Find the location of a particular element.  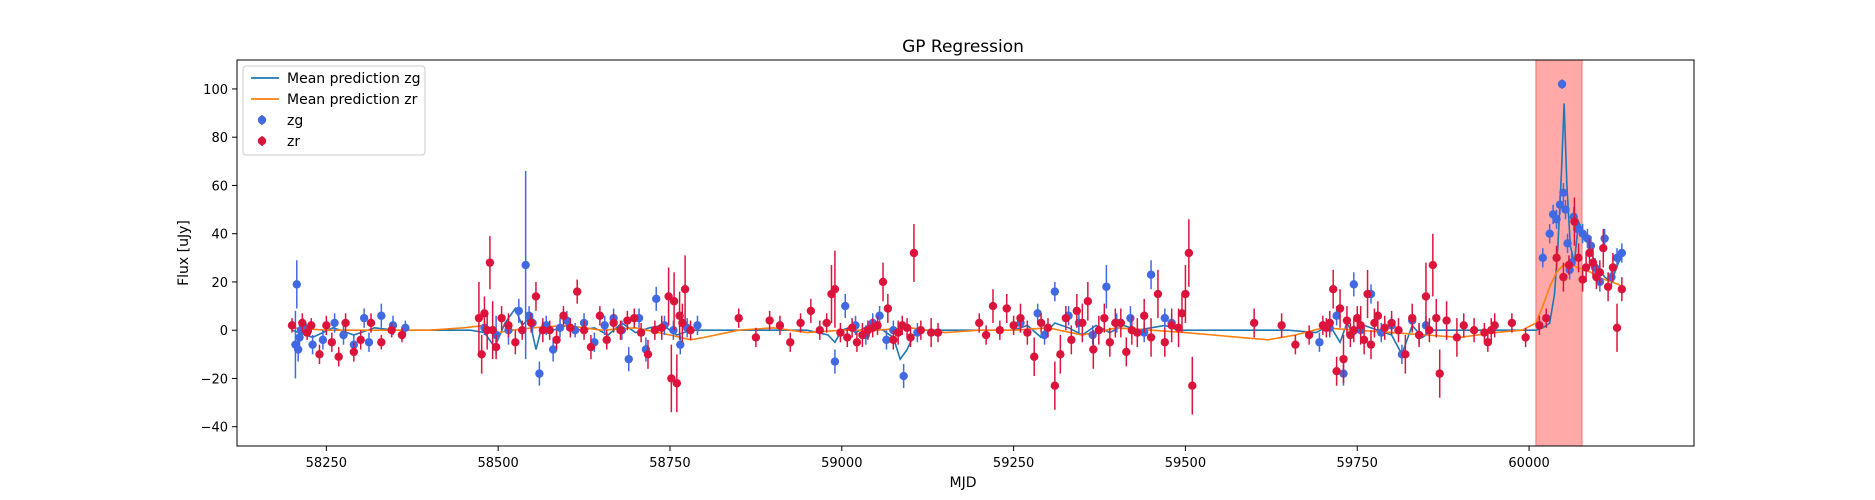

x-tick-label: 59250 is located at coordinates (1013, 463).